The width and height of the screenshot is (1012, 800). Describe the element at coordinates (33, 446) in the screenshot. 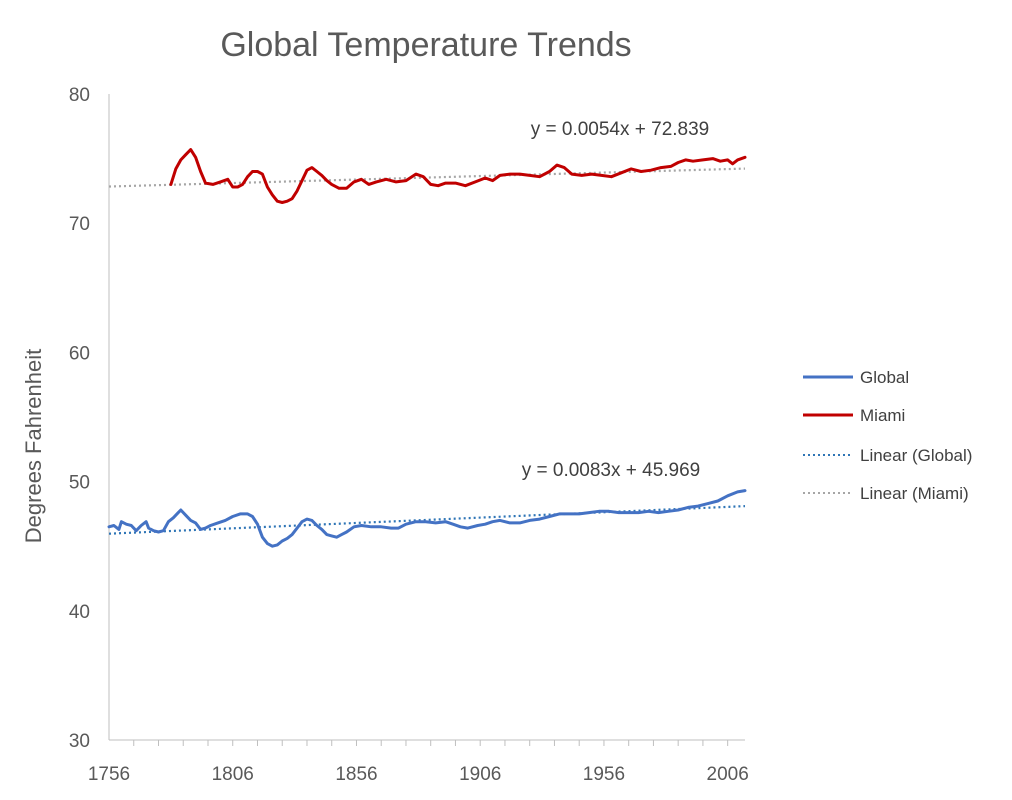

I see `y-axis-title: Degrees Fahrenheit` at that location.